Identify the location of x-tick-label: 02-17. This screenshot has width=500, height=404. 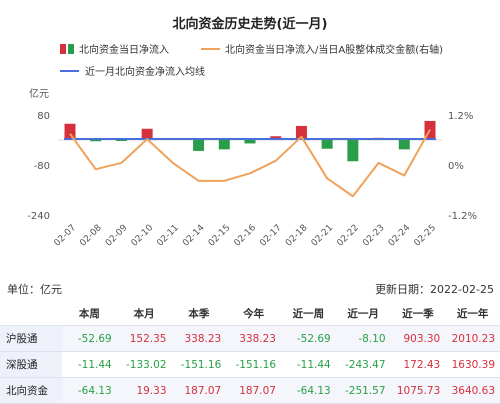
(271, 236).